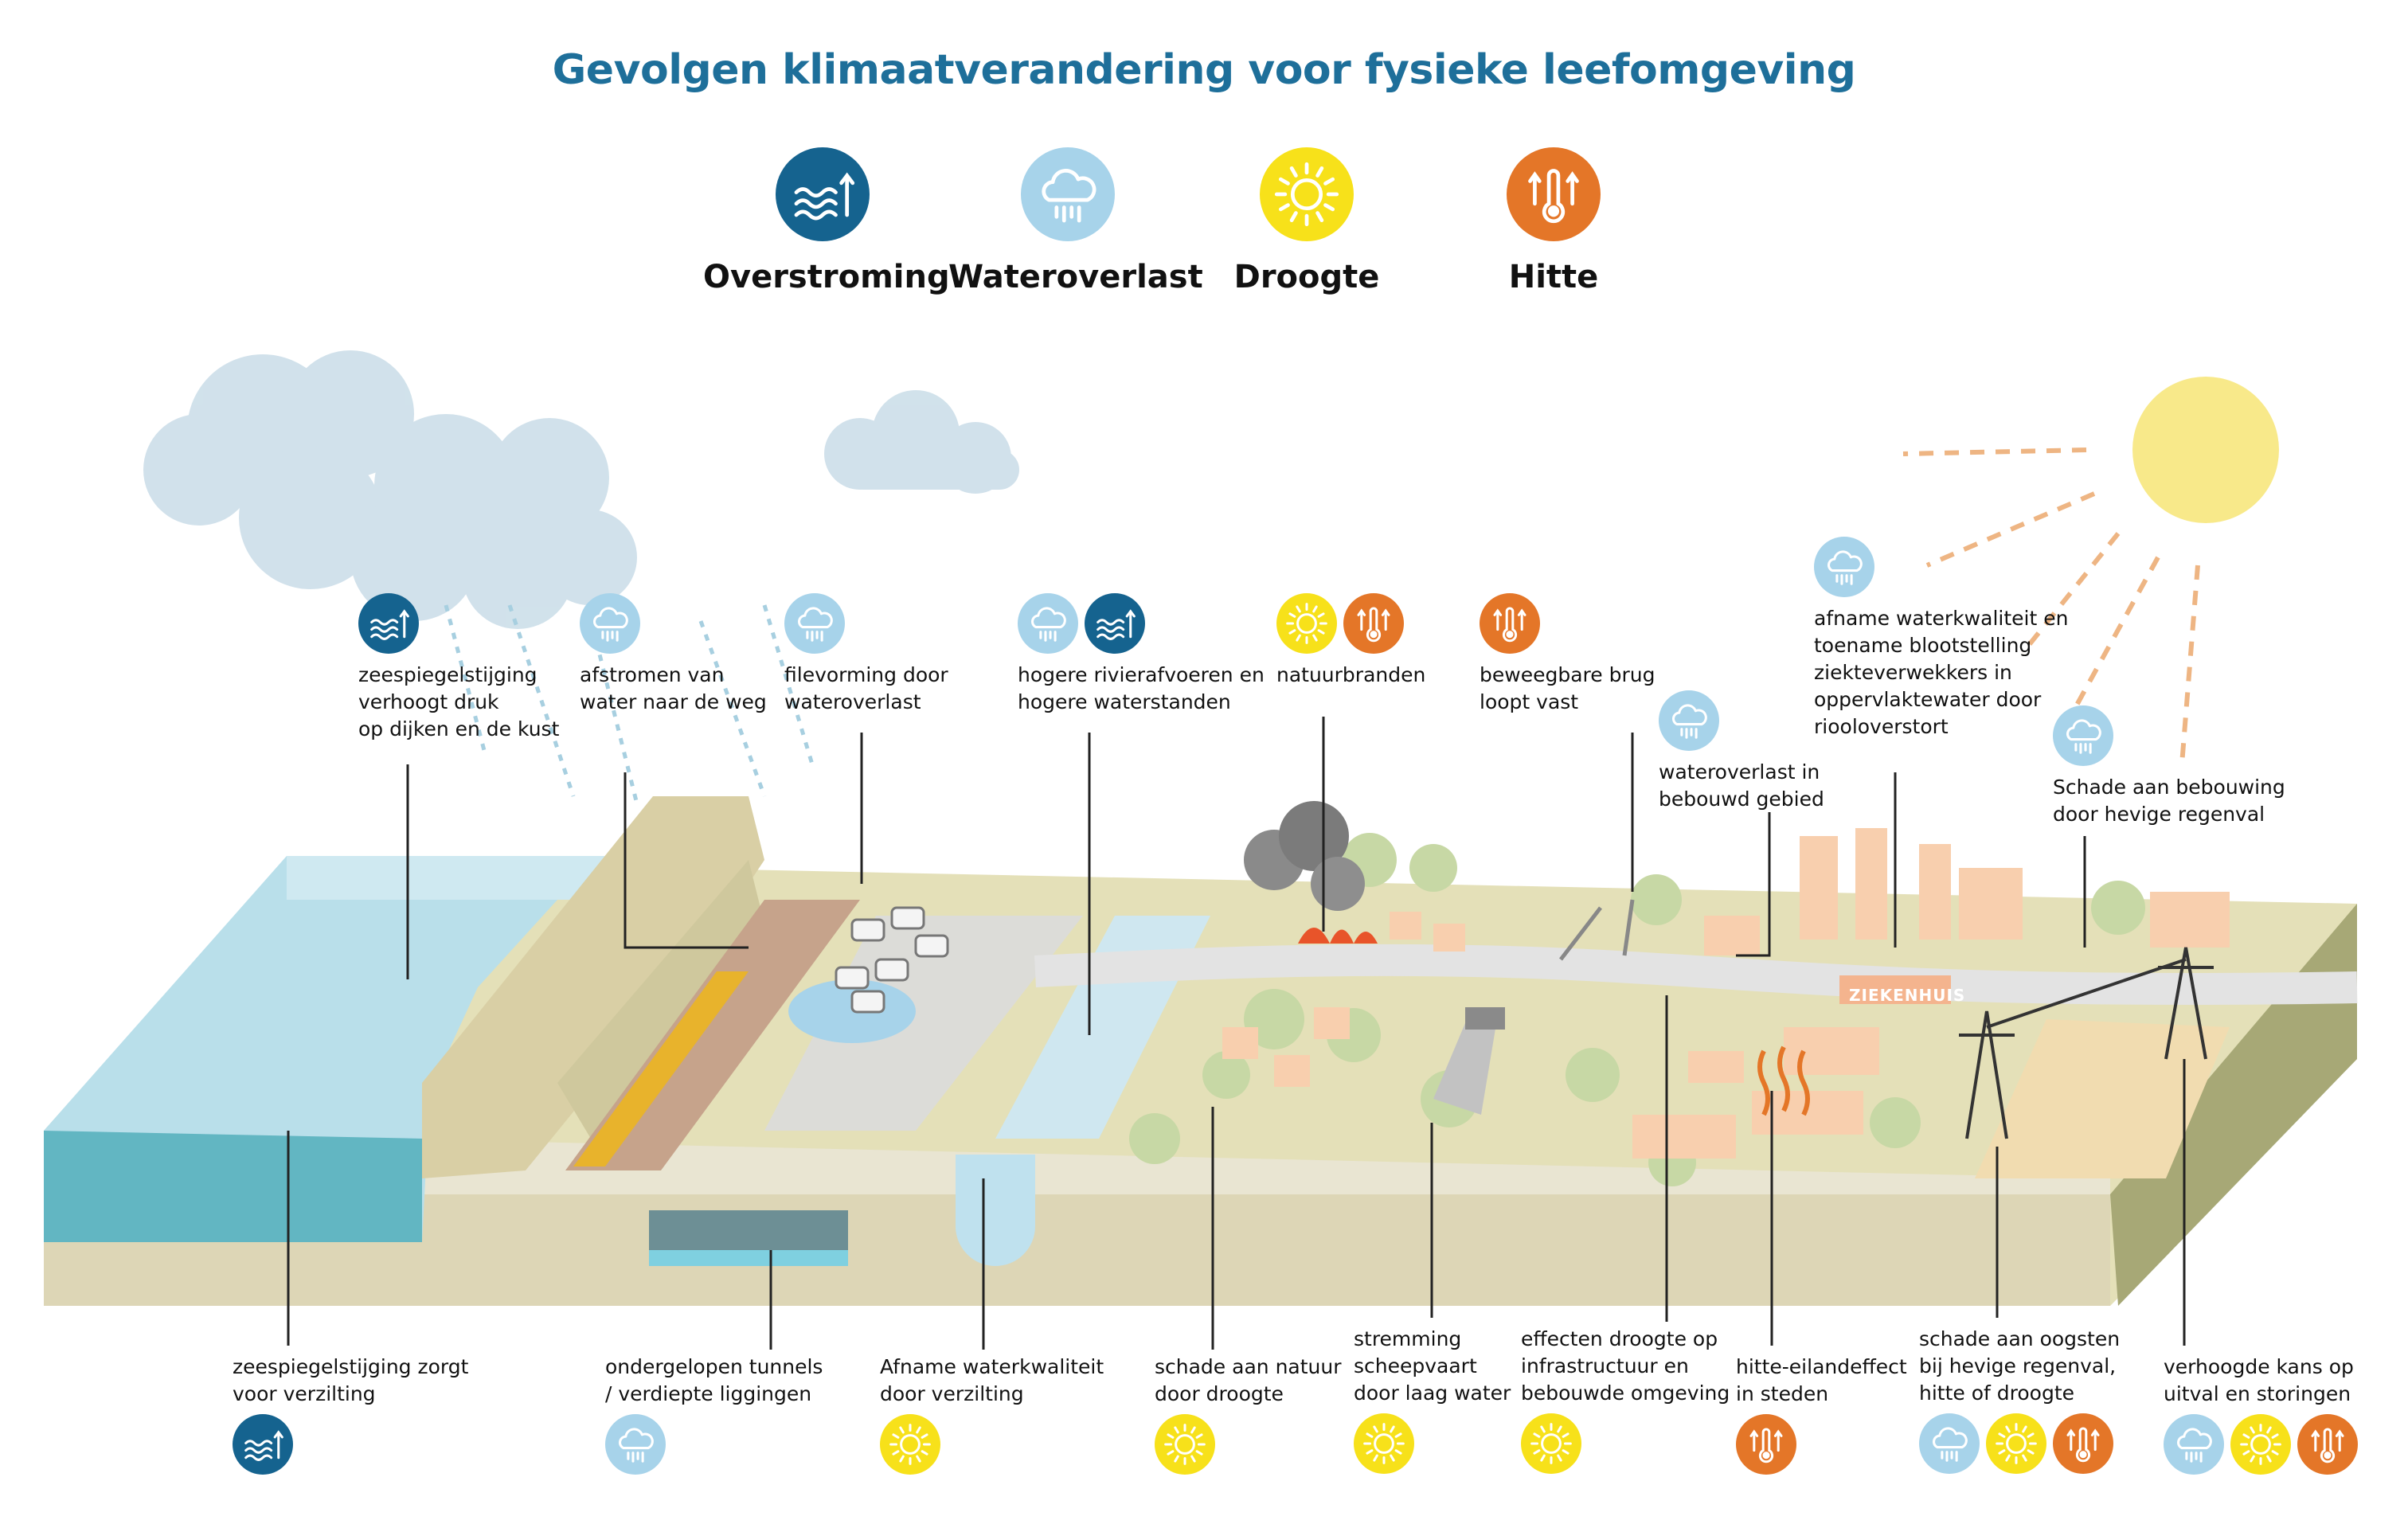 This screenshot has height=1524, width=2408. I want to click on annotation-line: / verdiepte liggingen, so click(708, 1393).